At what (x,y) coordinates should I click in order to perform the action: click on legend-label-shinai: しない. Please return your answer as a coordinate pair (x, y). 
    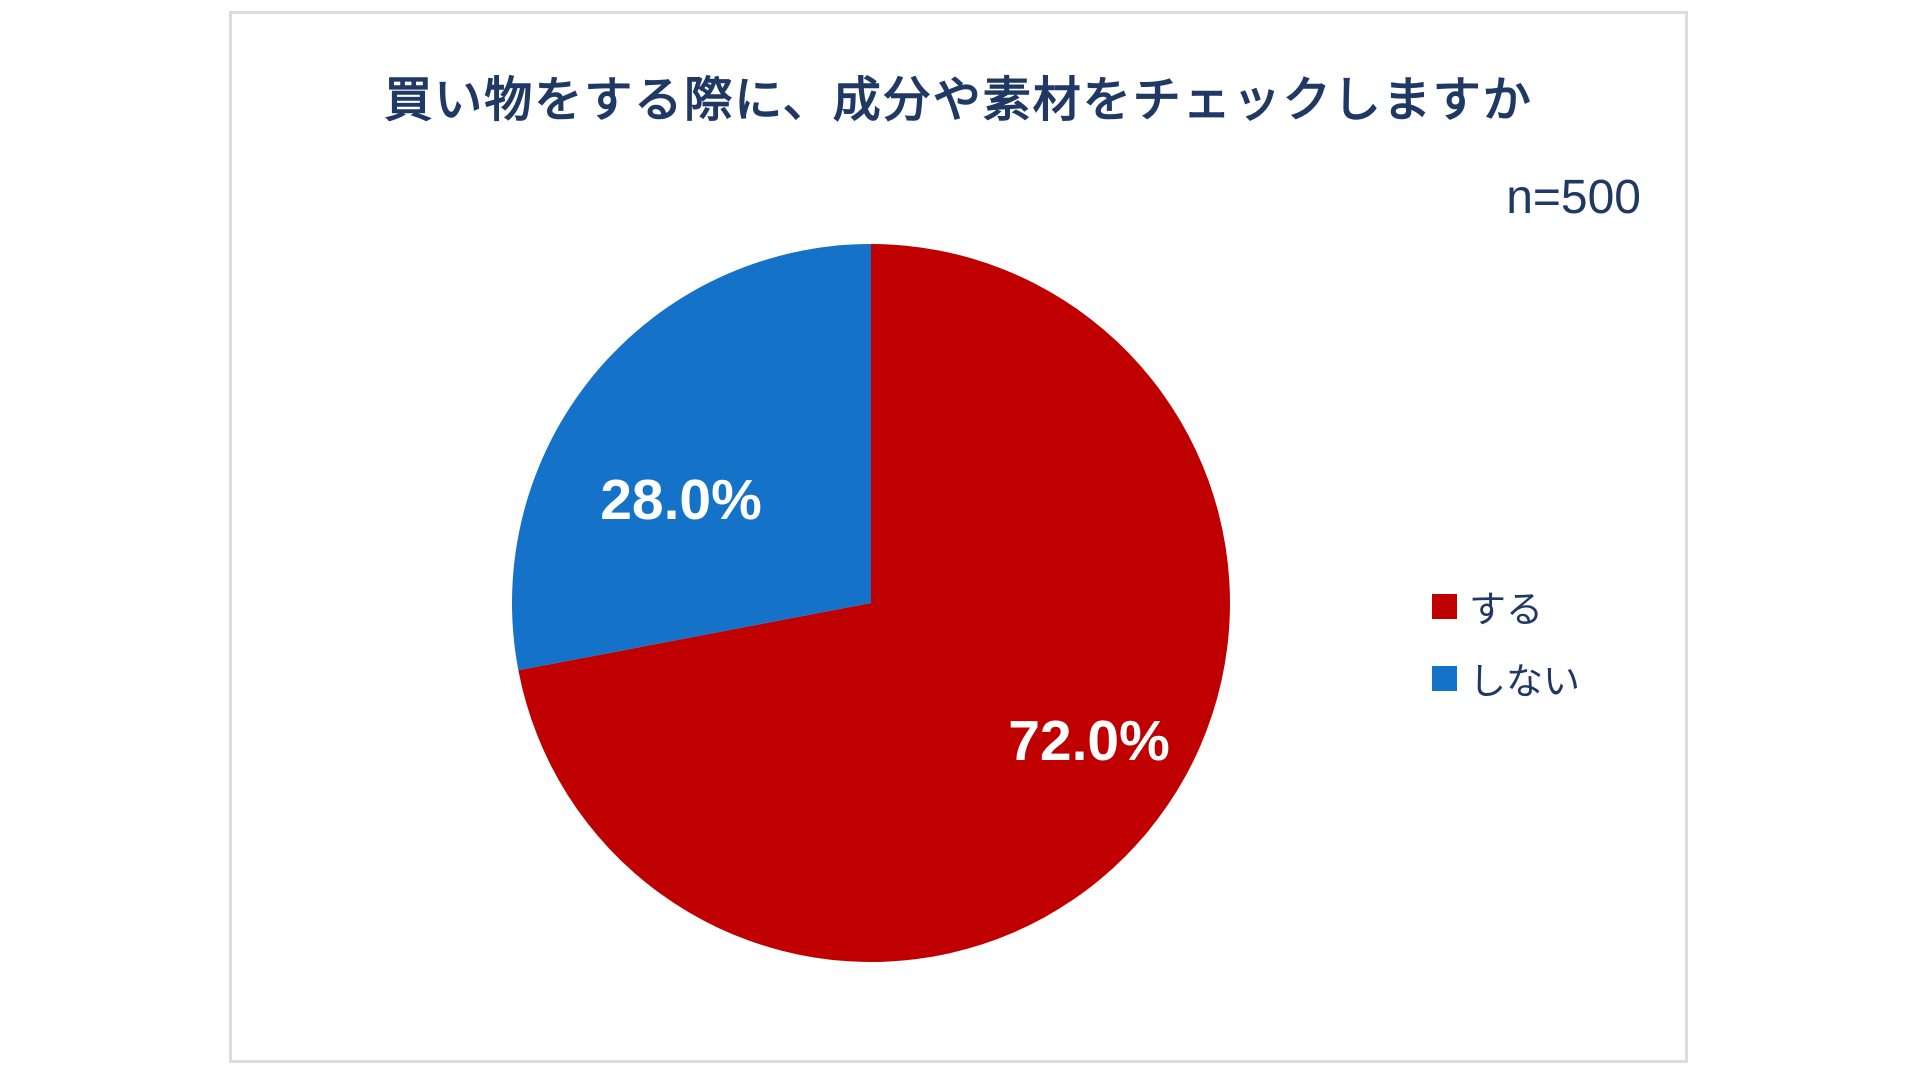
    Looking at the image, I should click on (1524, 681).